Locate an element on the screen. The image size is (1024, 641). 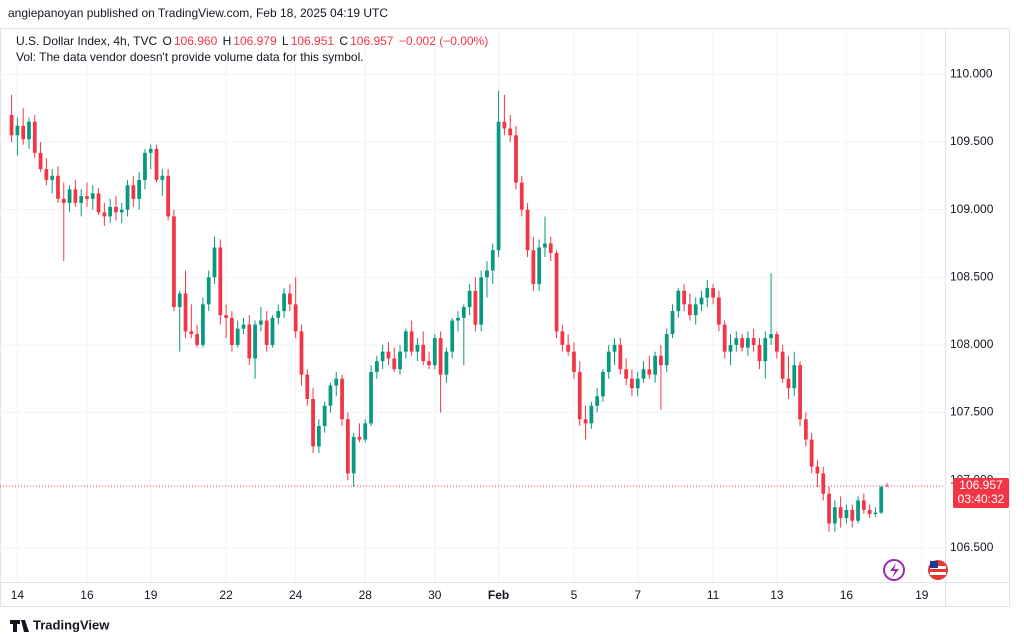
y-tick-label: 107.500 is located at coordinates (972, 412).